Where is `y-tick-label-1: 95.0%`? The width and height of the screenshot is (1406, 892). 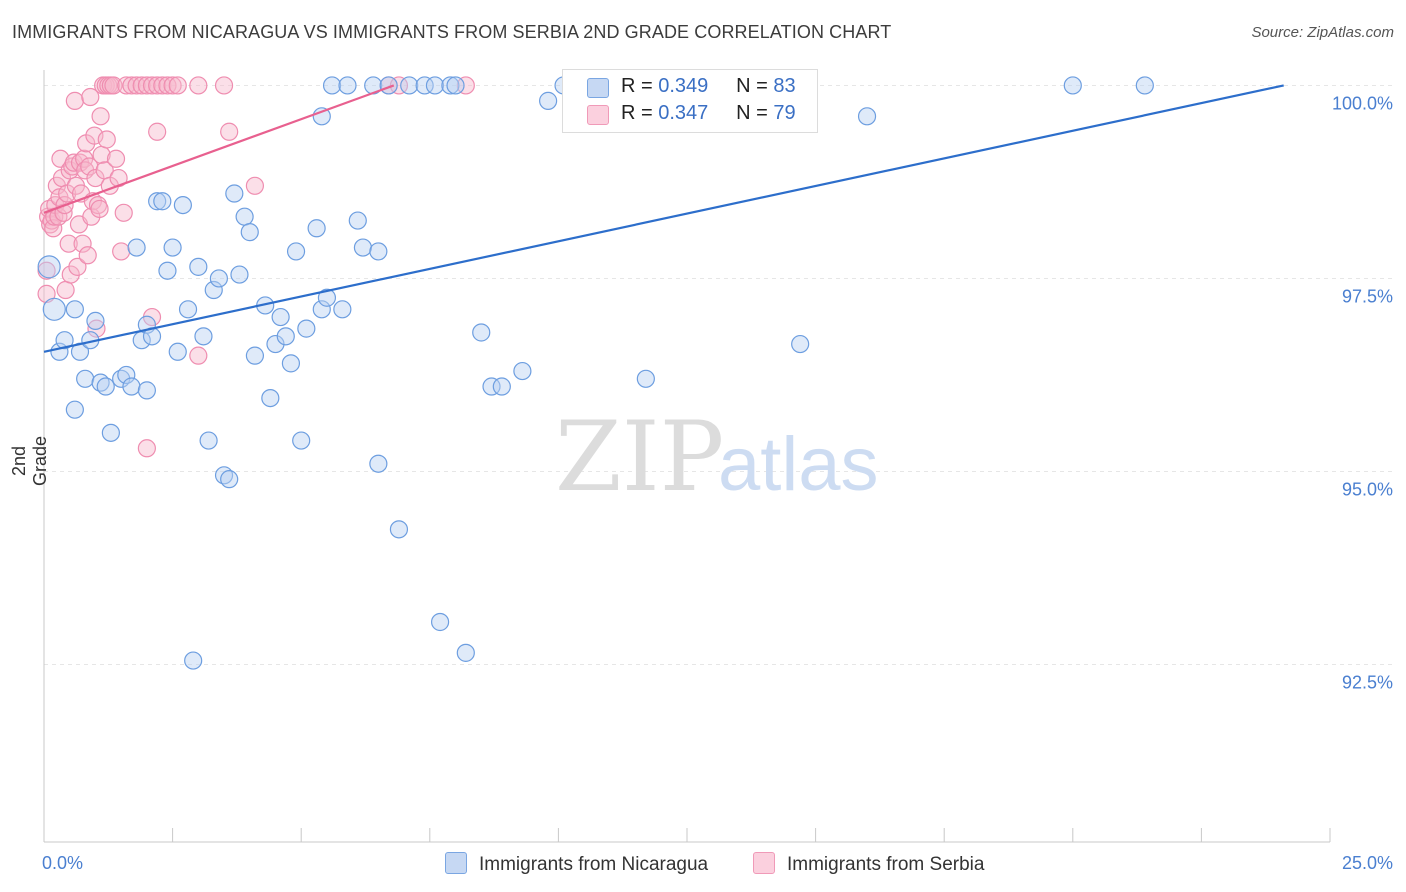 y-tick-label-1: 95.0% is located at coordinates (1367, 489).